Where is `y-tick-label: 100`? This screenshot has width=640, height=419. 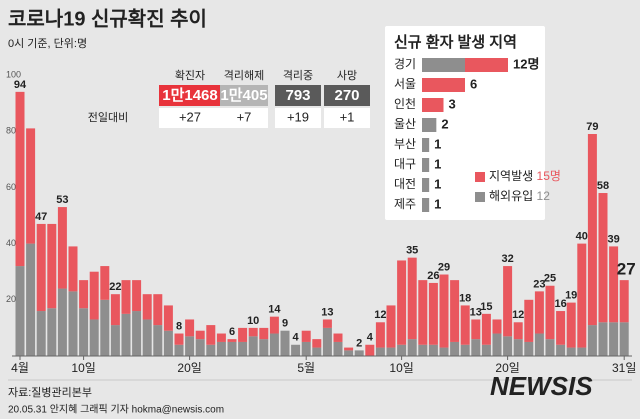 y-tick-label: 100 is located at coordinates (13, 74).